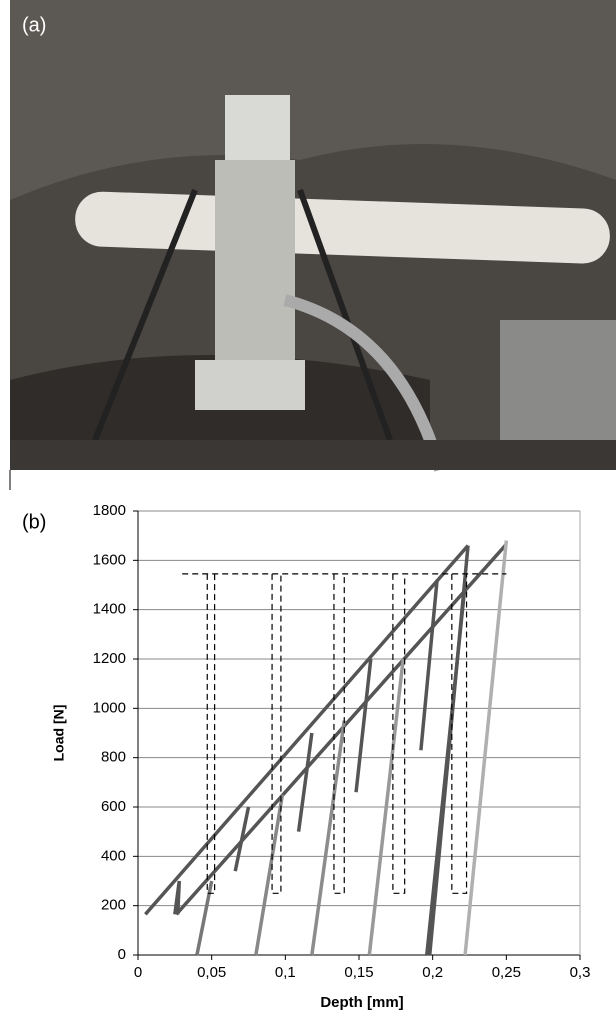 This screenshot has width=616, height=1022. I want to click on y-tick-label: 1000, so click(109, 707).